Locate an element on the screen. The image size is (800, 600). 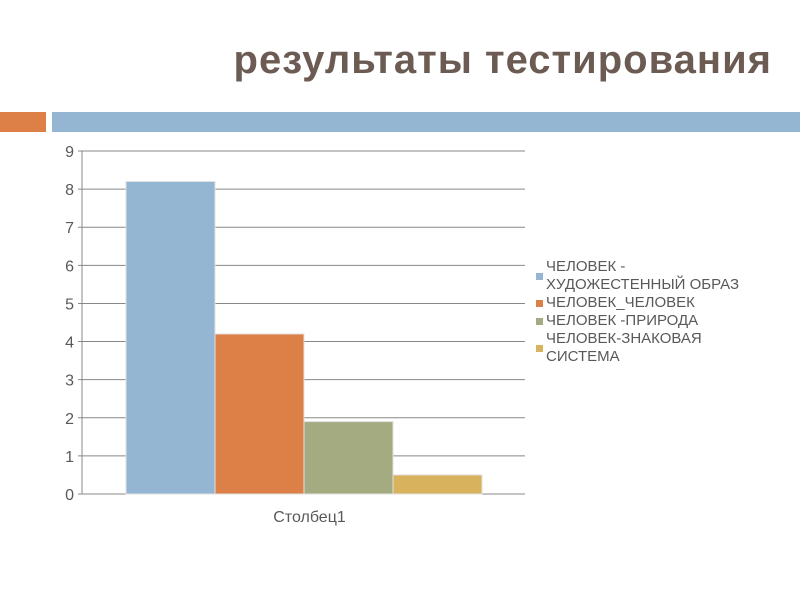
legend-label: ЧЕЛОВЕК_ЧЕЛОВЕК is located at coordinates (620, 302).